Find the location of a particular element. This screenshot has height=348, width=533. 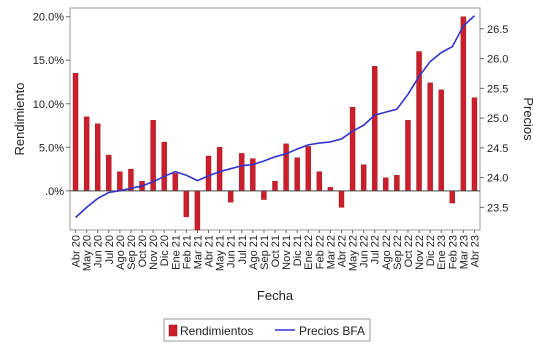

y-left-tick-label: .0% is located at coordinates (54, 192).